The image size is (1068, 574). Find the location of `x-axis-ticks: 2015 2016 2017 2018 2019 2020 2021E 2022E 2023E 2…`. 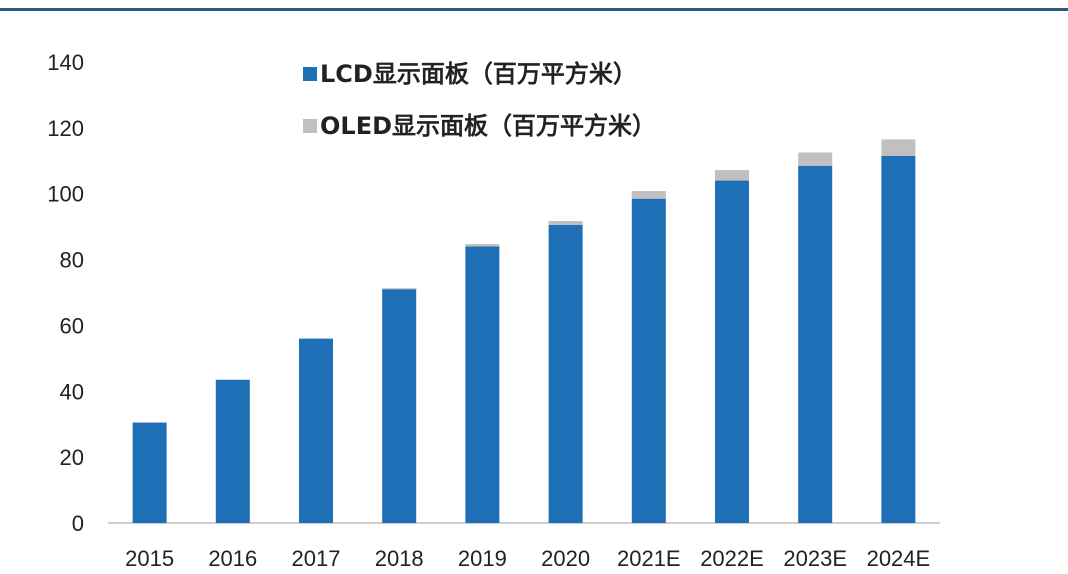

x-axis-ticks: 2015 2016 2017 2018 2019 2020 2021E 2022E 2023E 2… is located at coordinates (527, 558).